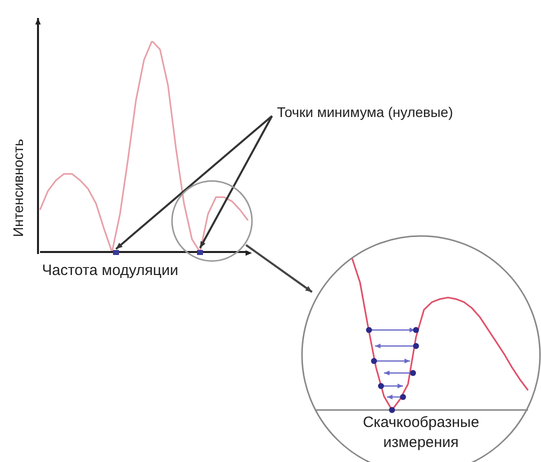  I want to click on x-axis-title: Частота модуляции, so click(110, 270).